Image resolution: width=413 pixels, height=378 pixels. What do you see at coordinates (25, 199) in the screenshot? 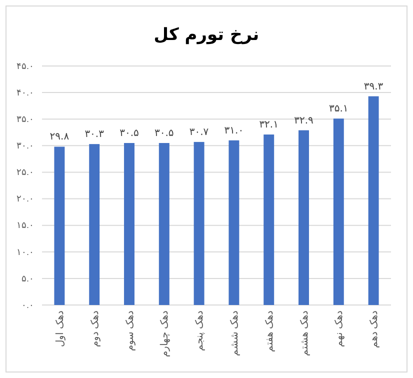
I see `y-tick-label: ۲۰.۰` at bounding box center [25, 199].